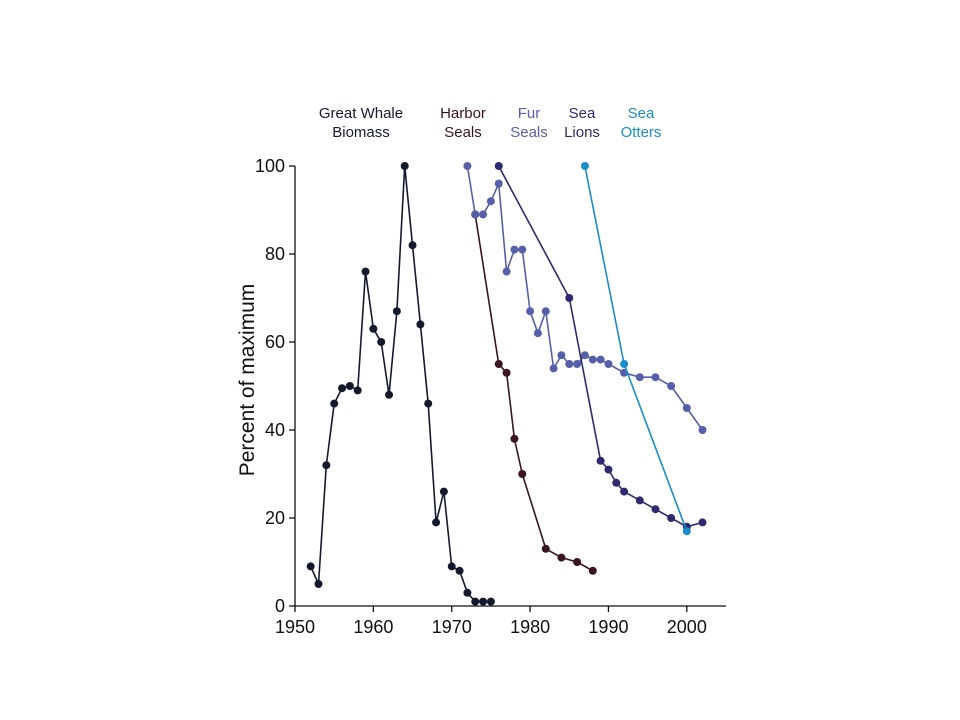 The width and height of the screenshot is (960, 720). What do you see at coordinates (361, 113) in the screenshot?
I see `legend-label: Great Whale` at bounding box center [361, 113].